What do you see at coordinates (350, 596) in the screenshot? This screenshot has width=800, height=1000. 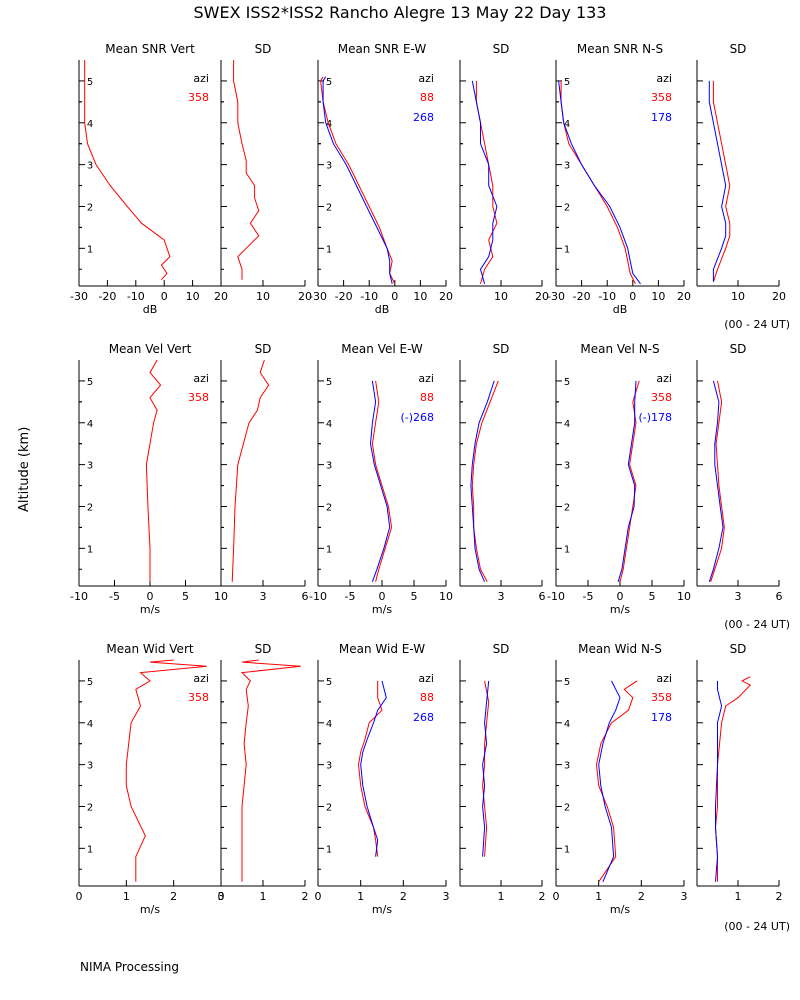 I see `x-tick-label-r2-p3--5: -5` at bounding box center [350, 596].